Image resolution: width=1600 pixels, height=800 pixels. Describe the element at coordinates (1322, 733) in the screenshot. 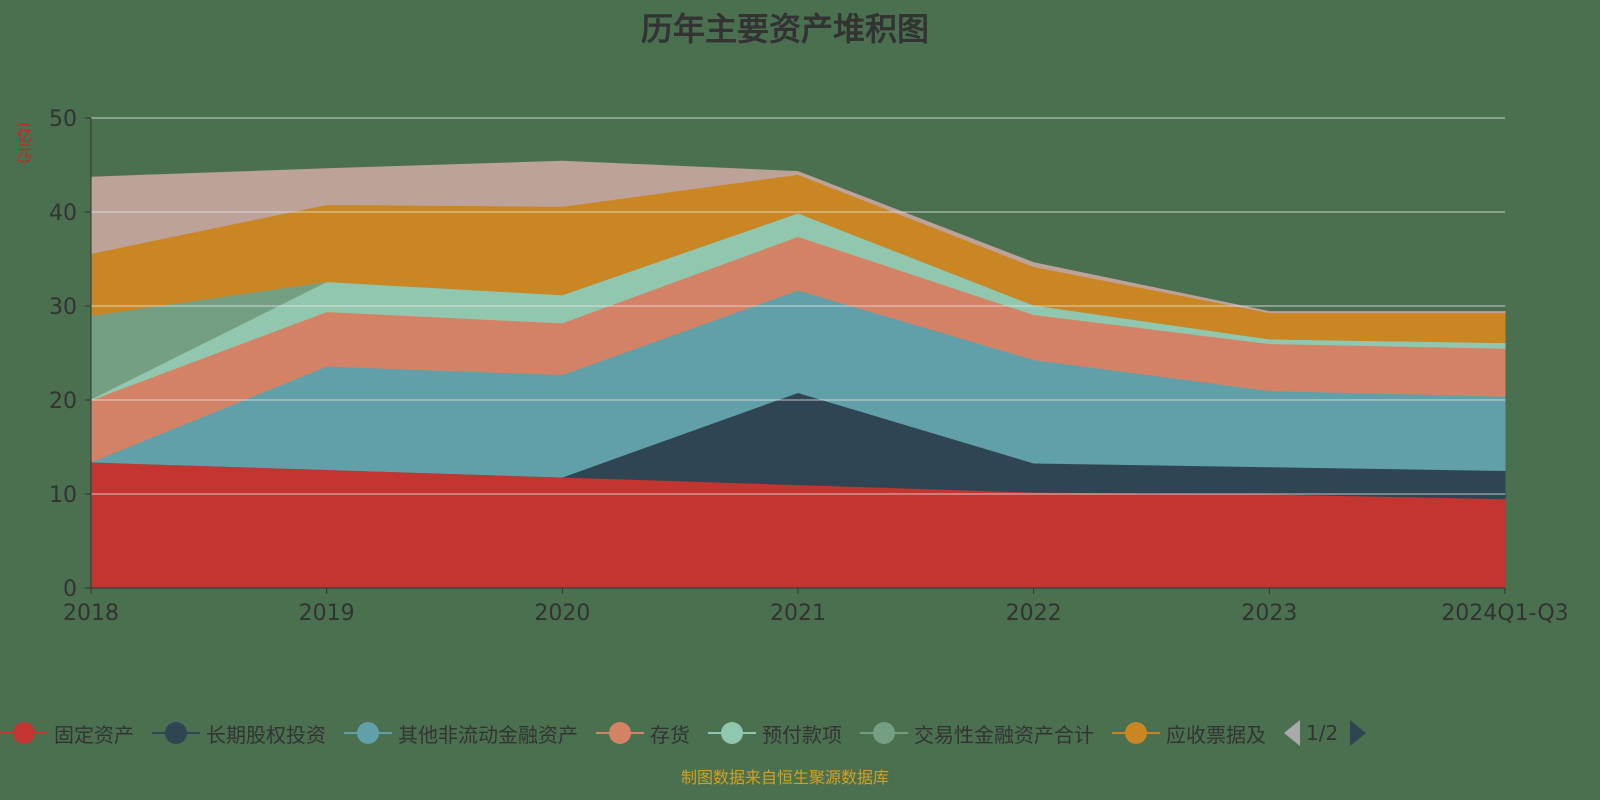

I see `legend-page: 1/2` at that location.